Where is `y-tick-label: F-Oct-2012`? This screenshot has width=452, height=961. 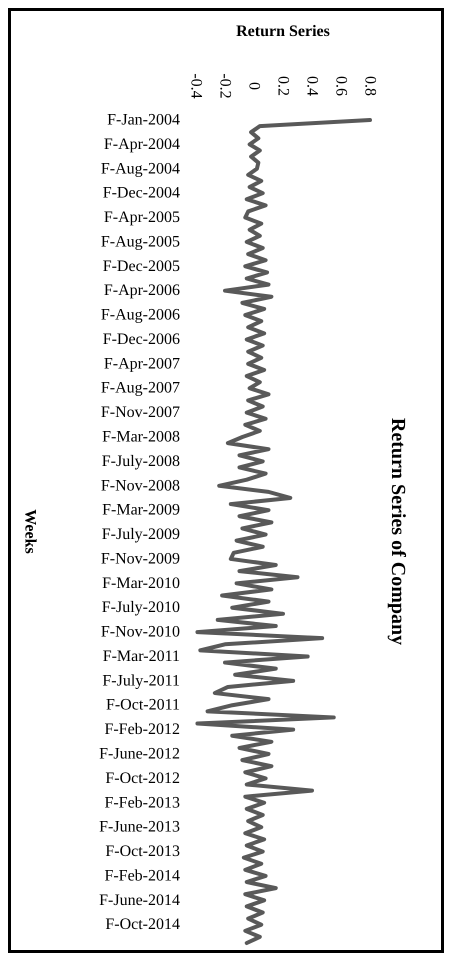
y-tick-label: F-Oct-2012 is located at coordinates (142, 778).